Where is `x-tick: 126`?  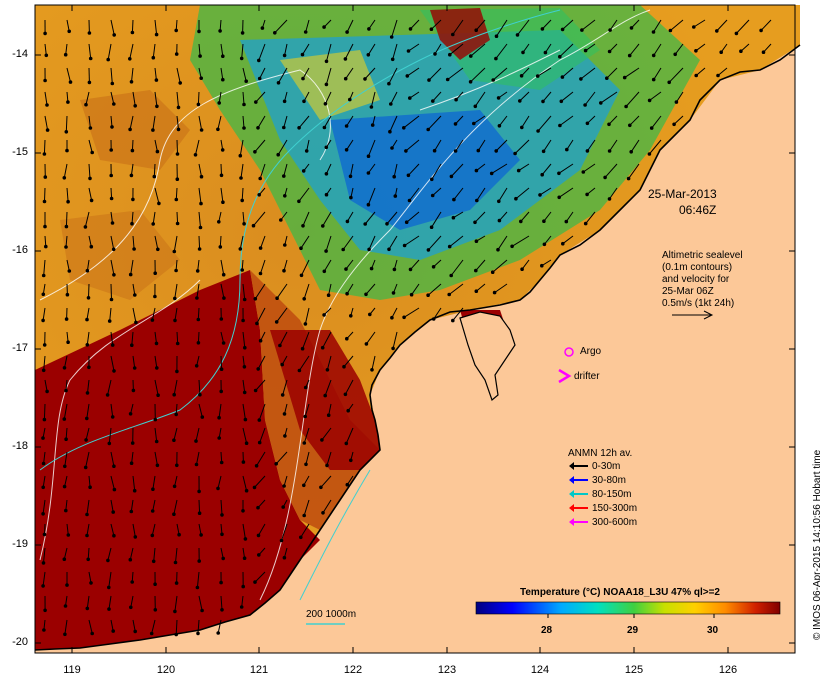
x-tick: 126 is located at coordinates (728, 670).